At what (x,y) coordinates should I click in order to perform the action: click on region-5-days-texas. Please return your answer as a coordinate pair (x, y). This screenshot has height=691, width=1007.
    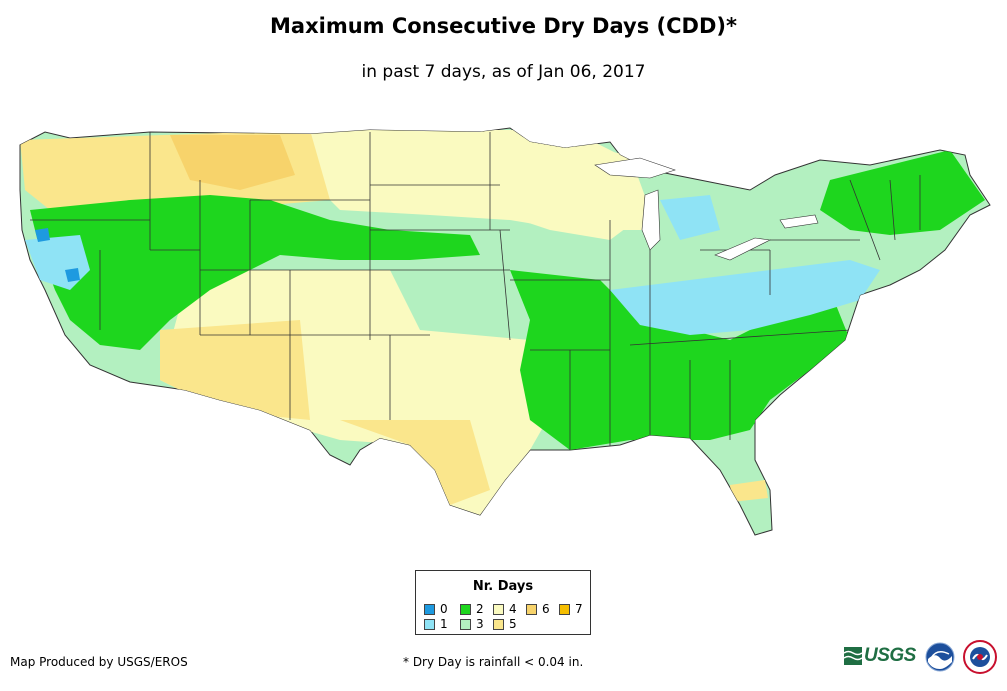
    Looking at the image, I should click on (415, 462).